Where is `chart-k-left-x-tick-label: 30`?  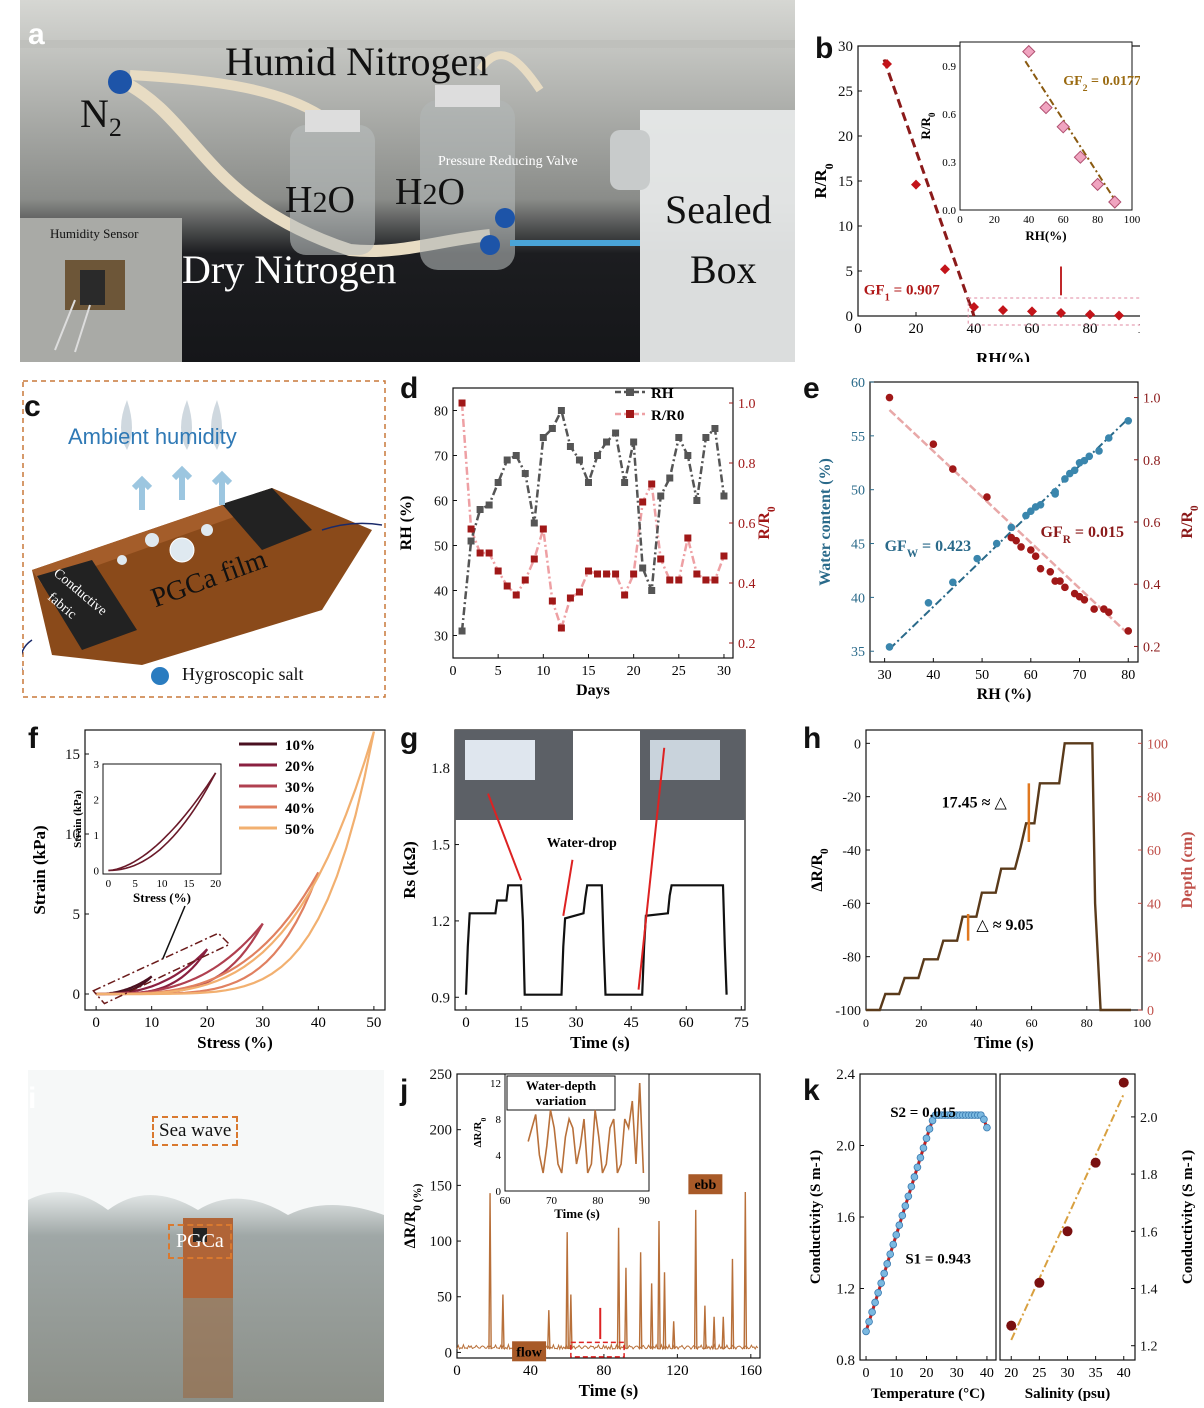
chart-k-left-x-tick-label: 30 is located at coordinates (957, 1373).